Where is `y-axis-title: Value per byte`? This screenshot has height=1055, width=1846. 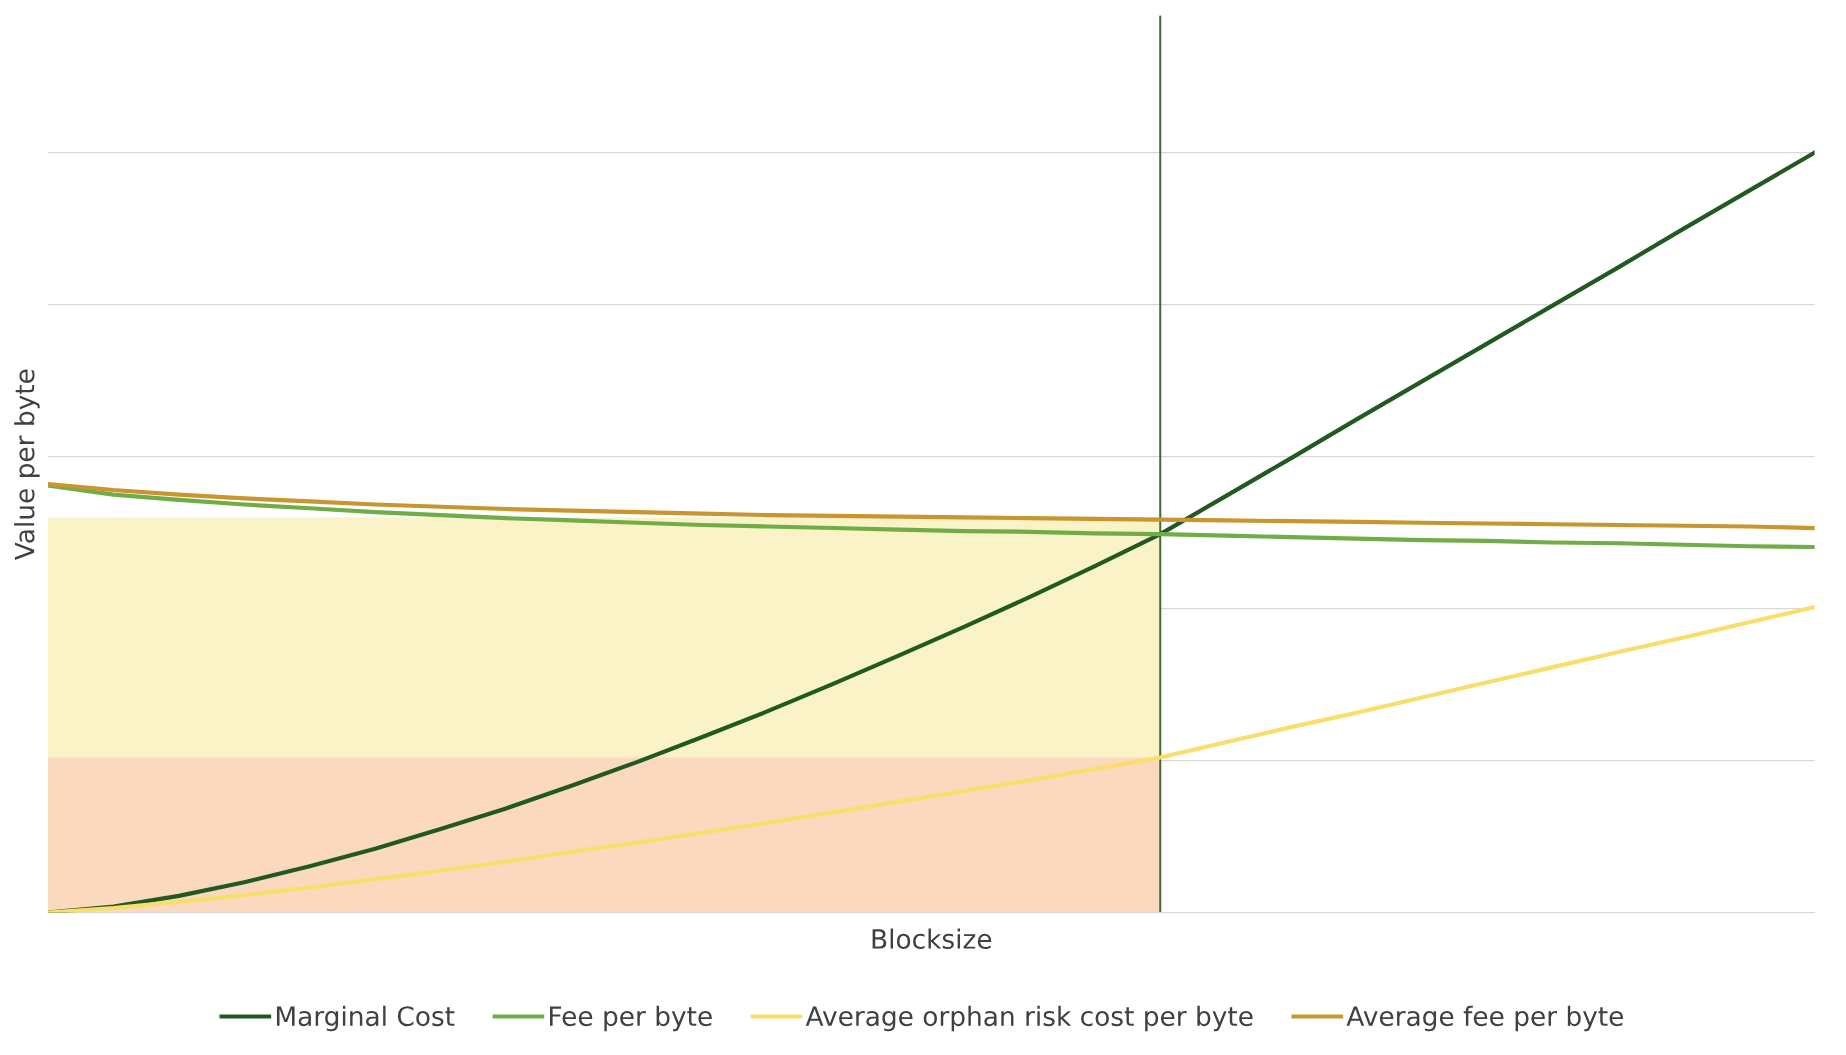
y-axis-title: Value per byte is located at coordinates (27, 465).